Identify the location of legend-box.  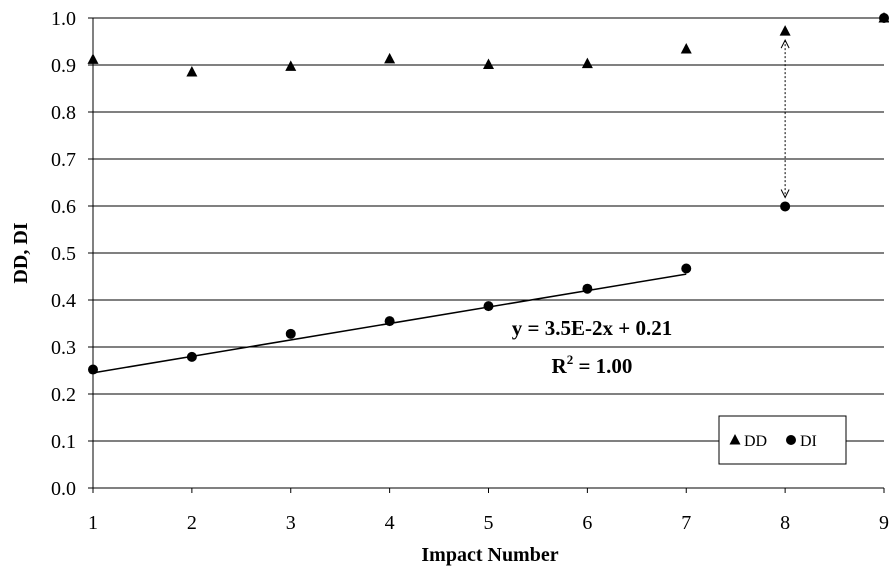
(782, 440).